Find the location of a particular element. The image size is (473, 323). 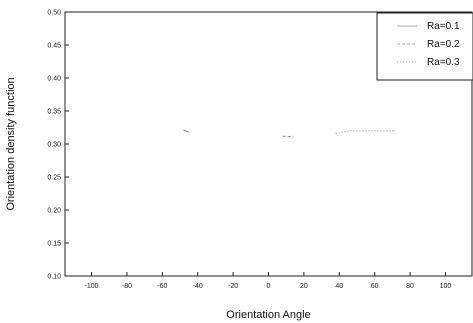

legend: Ra=0.1 Ra=0.2 Ra=0.3 is located at coordinates (424, 46).